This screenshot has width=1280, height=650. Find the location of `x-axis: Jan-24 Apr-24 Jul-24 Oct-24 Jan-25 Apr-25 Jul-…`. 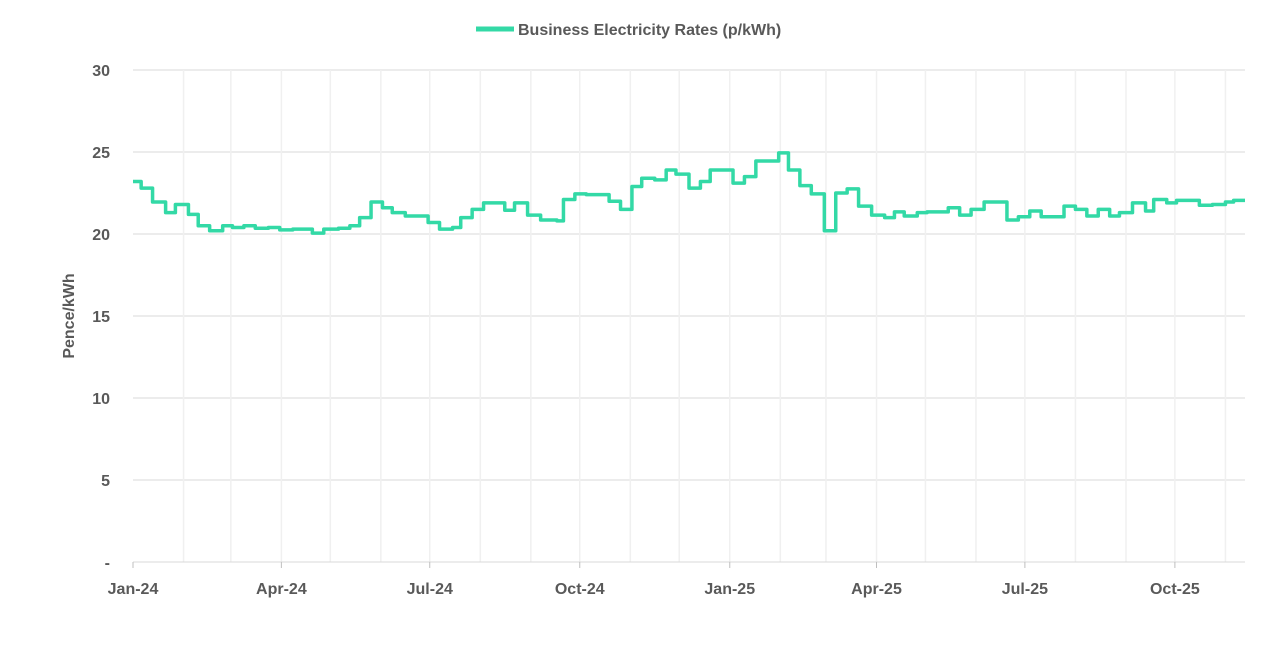

x-axis: Jan-24 Apr-24 Jul-24 Oct-24 Jan-25 Apr-25 Jul-… is located at coordinates (654, 580).